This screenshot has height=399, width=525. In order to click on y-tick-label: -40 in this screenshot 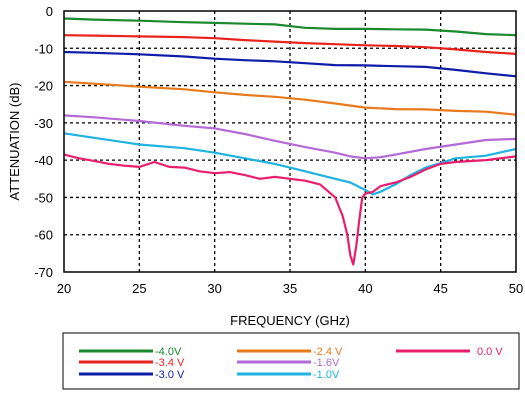, I will do `click(43, 160)`.